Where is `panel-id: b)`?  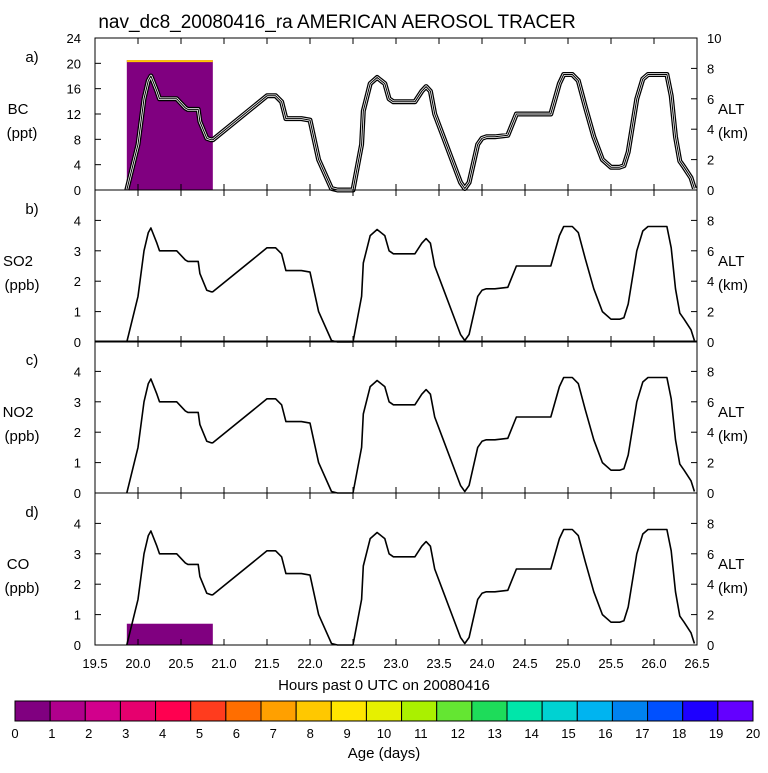 panel-id: b) is located at coordinates (31, 209).